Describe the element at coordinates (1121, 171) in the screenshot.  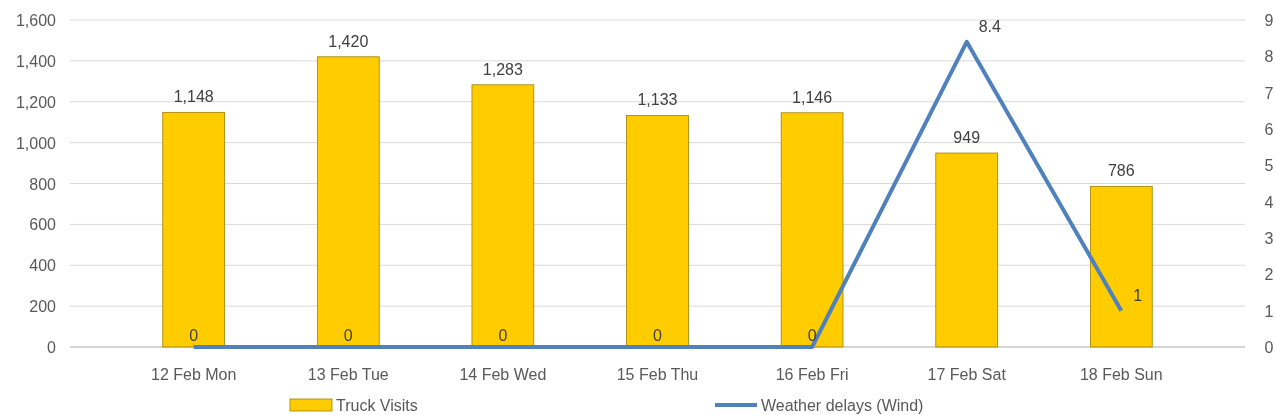
I see `data-label: 786` at that location.